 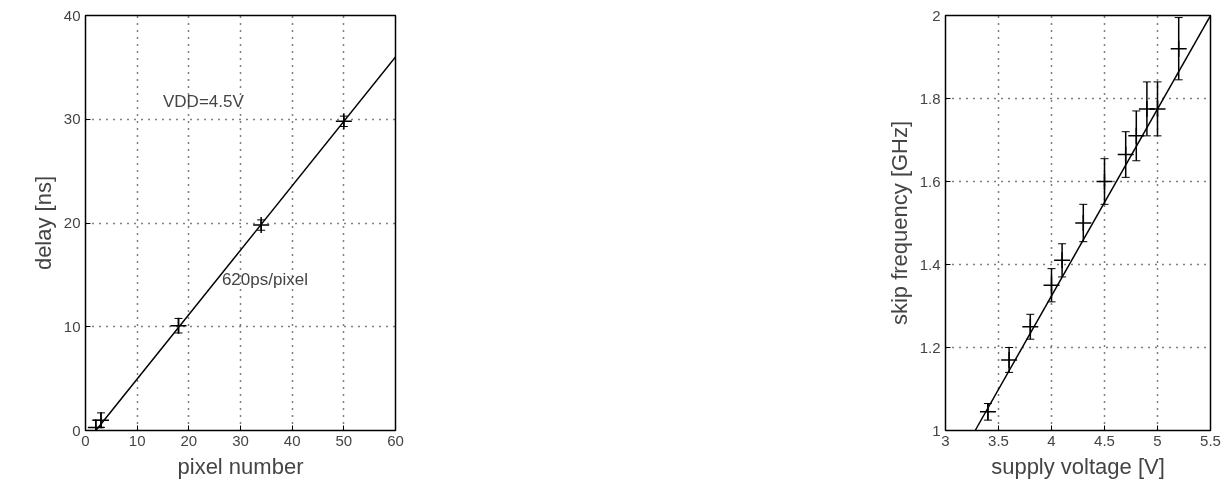 I want to click on x-axis-title: supply voltage [V], so click(x=1078, y=466).